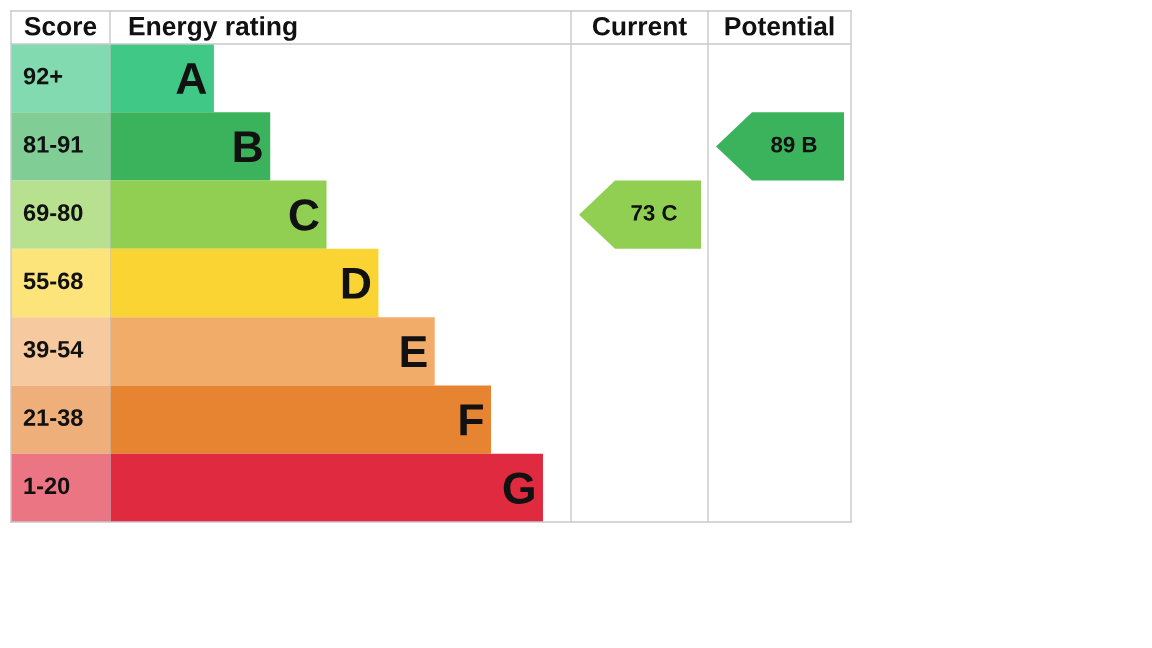 This screenshot has width=1152, height=648. Describe the element at coordinates (248, 147) in the screenshot. I see `y-tick-label: B` at that location.